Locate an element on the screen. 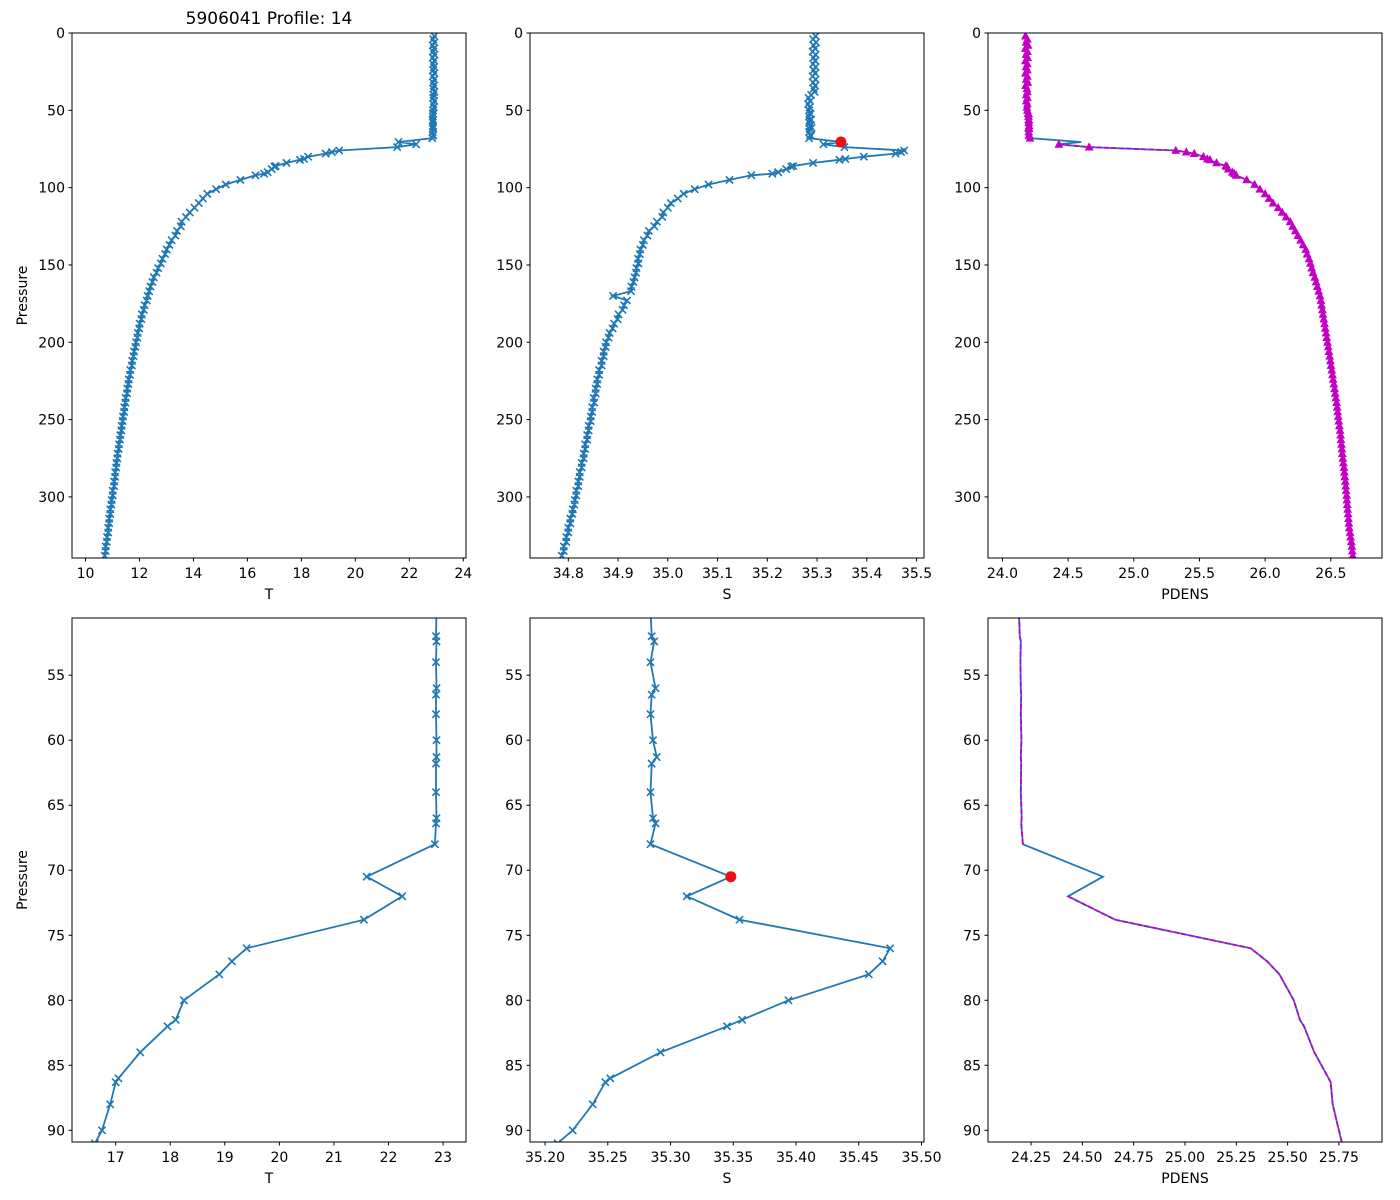 The height and width of the screenshot is (1200, 1400). pdens-adjusted-profile-triangle-markers is located at coordinates (1189, 295).